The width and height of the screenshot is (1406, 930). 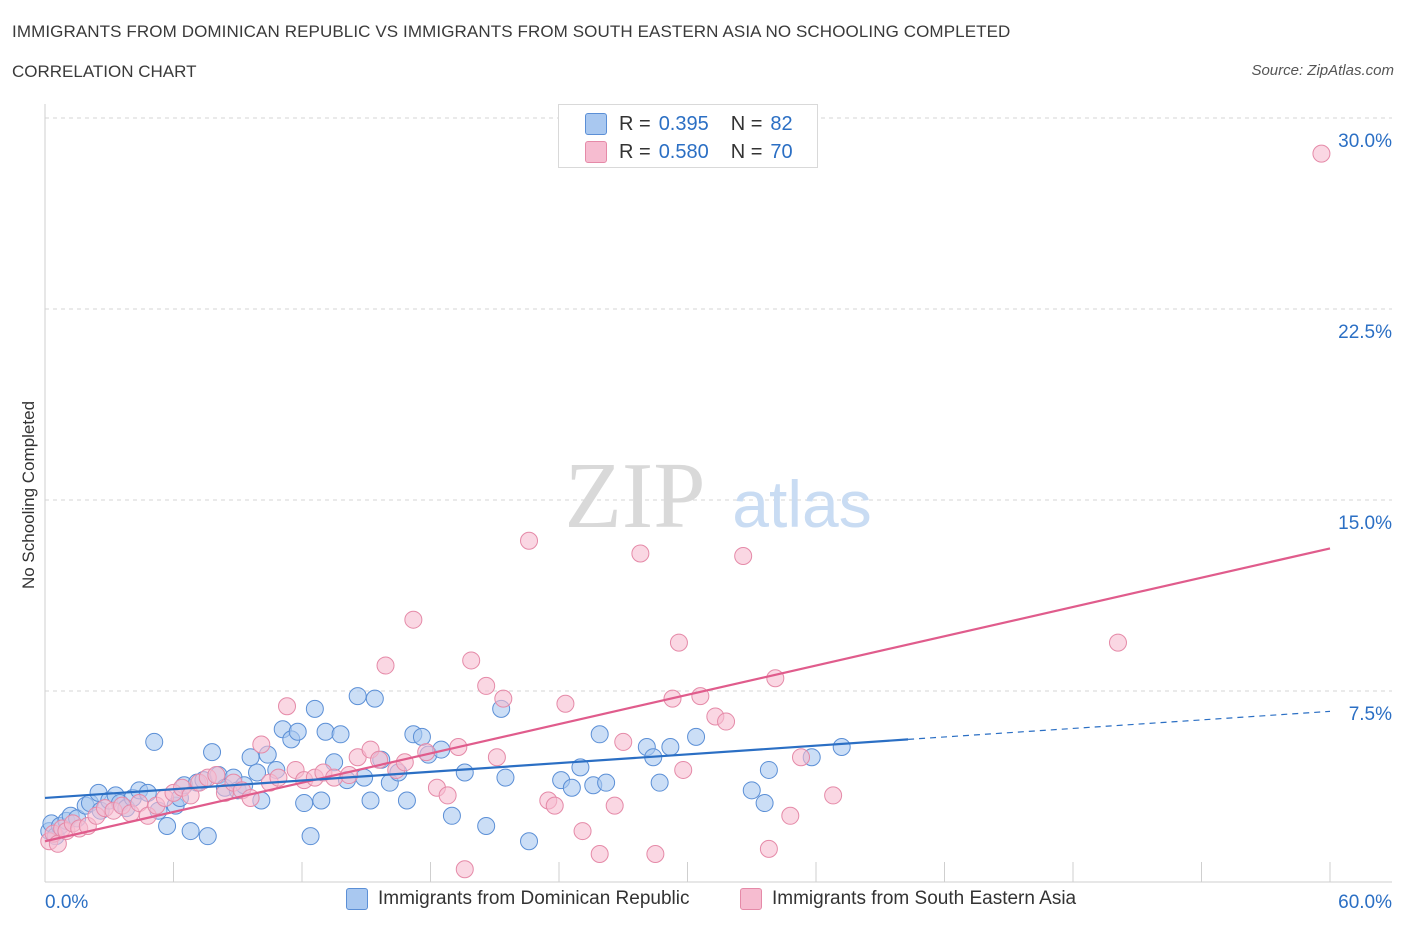 What do you see at coordinates (28, 495) in the screenshot?
I see `y-axis-label: No Schooling Completed` at bounding box center [28, 495].